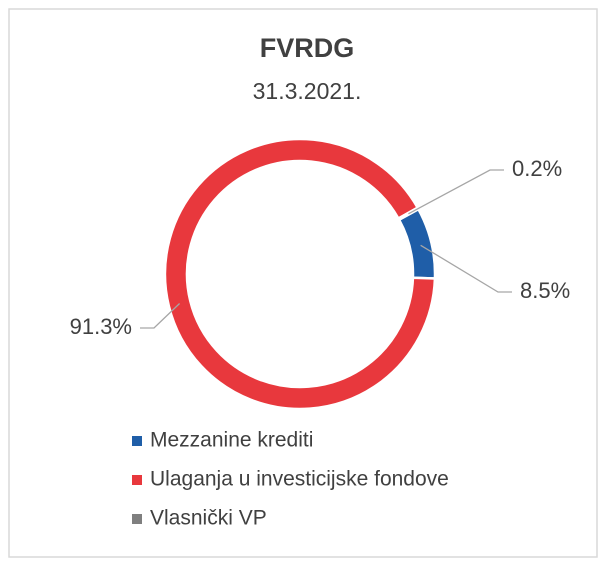 The height and width of the screenshot is (571, 606). What do you see at coordinates (208, 518) in the screenshot?
I see `legend-label: Vlasnički VP` at bounding box center [208, 518].